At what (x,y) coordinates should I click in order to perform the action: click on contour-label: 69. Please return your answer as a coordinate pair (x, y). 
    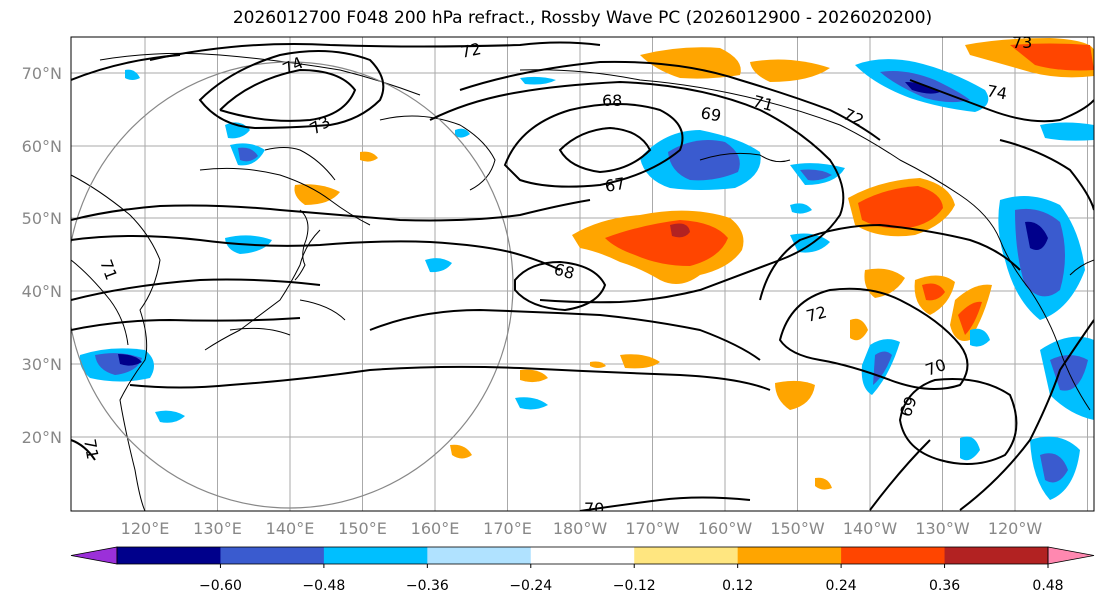
    Looking at the image, I should click on (710, 114).